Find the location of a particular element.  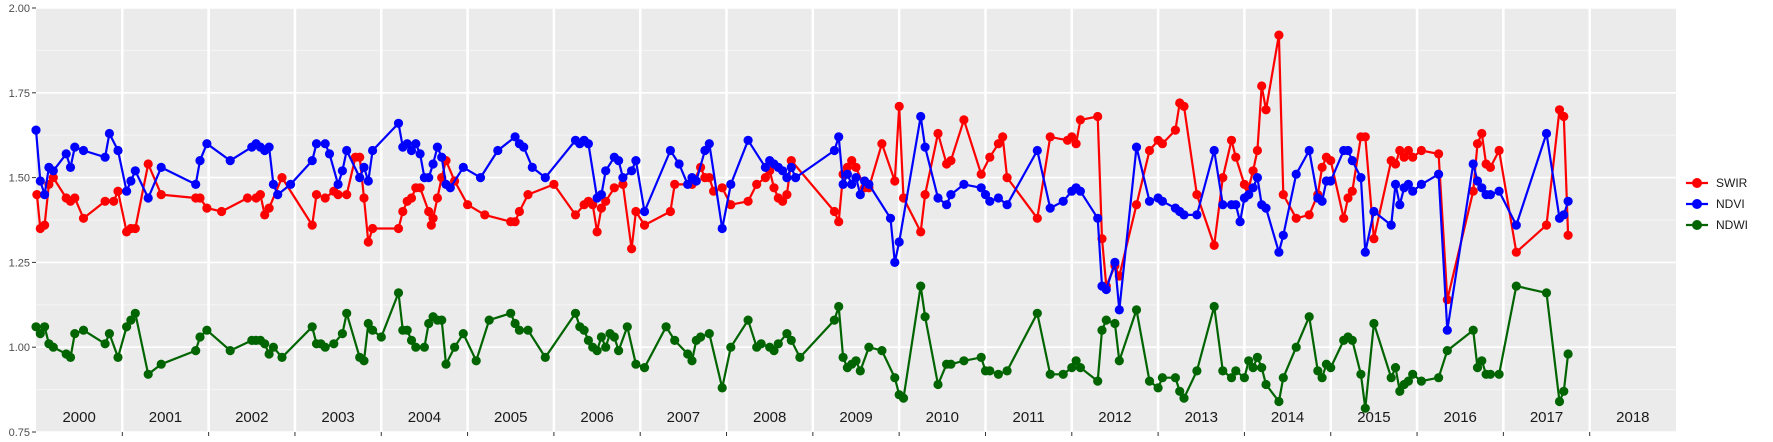

year-label: 2012 is located at coordinates (1114, 417).